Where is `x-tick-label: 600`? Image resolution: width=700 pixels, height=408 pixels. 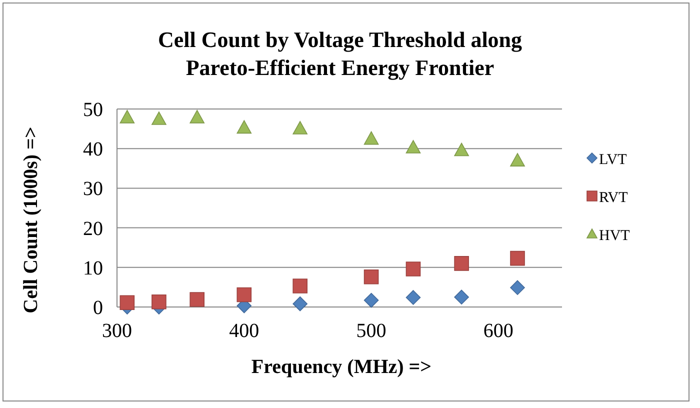 x-tick-label: 600 is located at coordinates (498, 331).